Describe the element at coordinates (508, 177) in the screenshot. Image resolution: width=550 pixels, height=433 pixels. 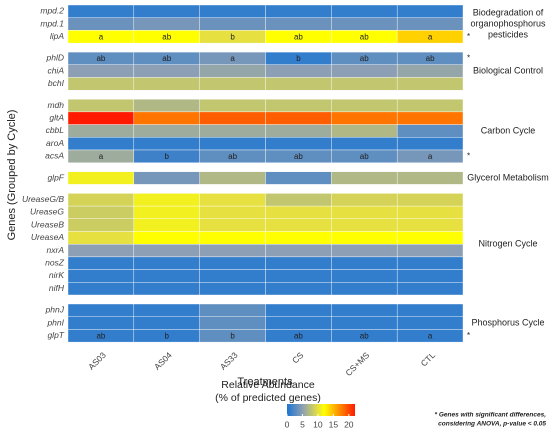
I see `group-label: Glycerol Metabolism` at that location.